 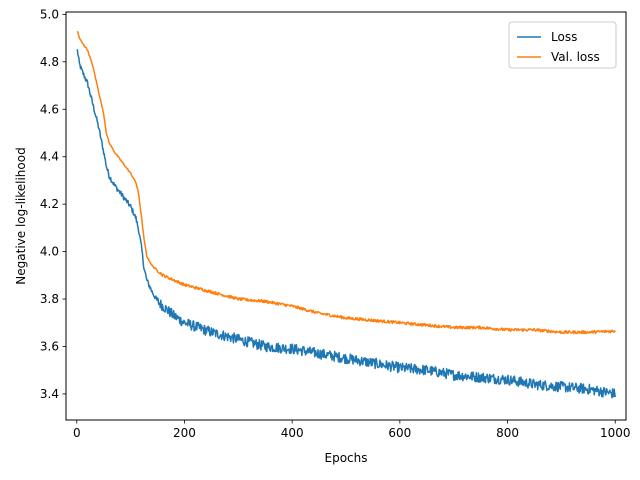 I want to click on x-tick-label: 0, so click(x=77, y=433).